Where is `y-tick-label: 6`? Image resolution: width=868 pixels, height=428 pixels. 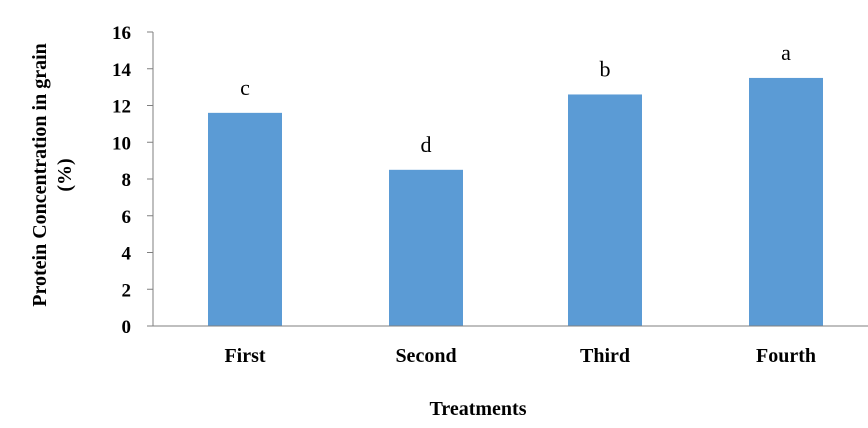 y-tick-label: 6 is located at coordinates (127, 217).